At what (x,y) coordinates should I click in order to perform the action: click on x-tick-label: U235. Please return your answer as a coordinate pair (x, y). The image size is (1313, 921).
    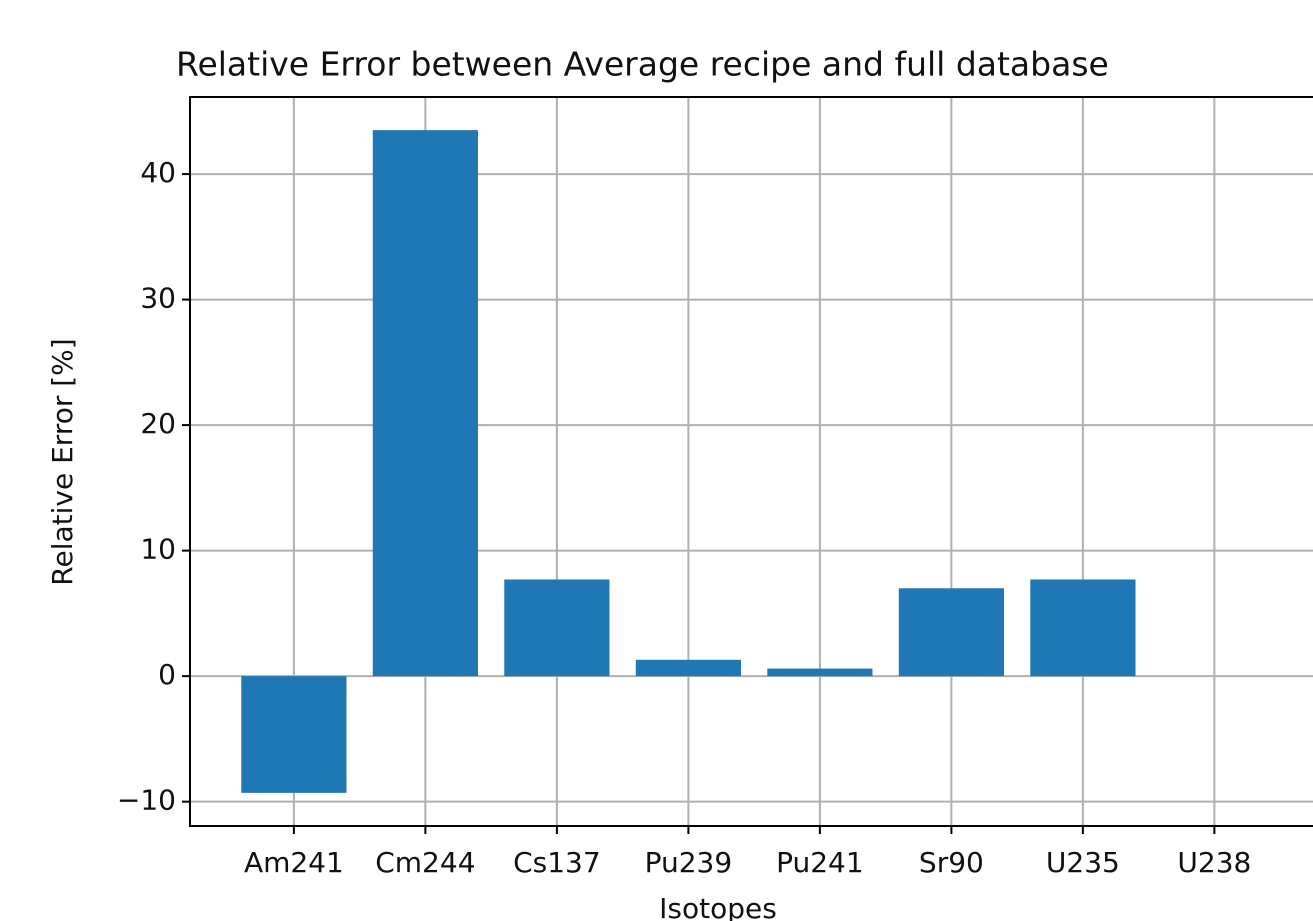
    Looking at the image, I should click on (1083, 862).